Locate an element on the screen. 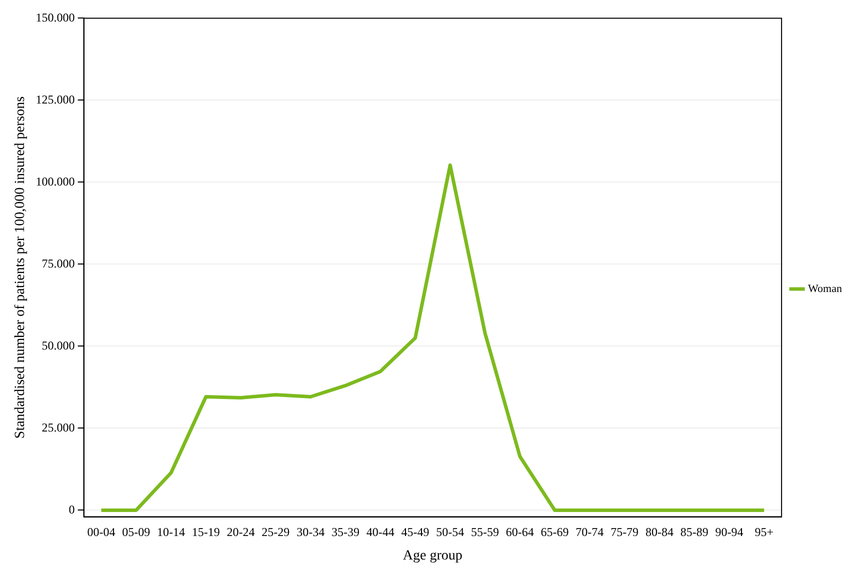 The height and width of the screenshot is (576, 864). y-tick-label: 50.000 is located at coordinates (58, 345).